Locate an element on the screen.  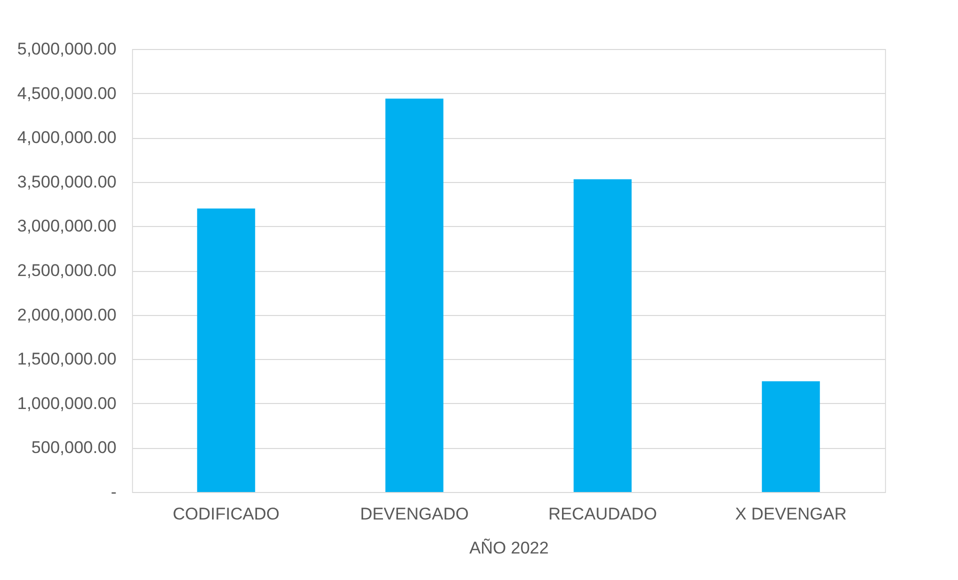
y-tick-label: 3,000,000.00 is located at coordinates (66, 226).